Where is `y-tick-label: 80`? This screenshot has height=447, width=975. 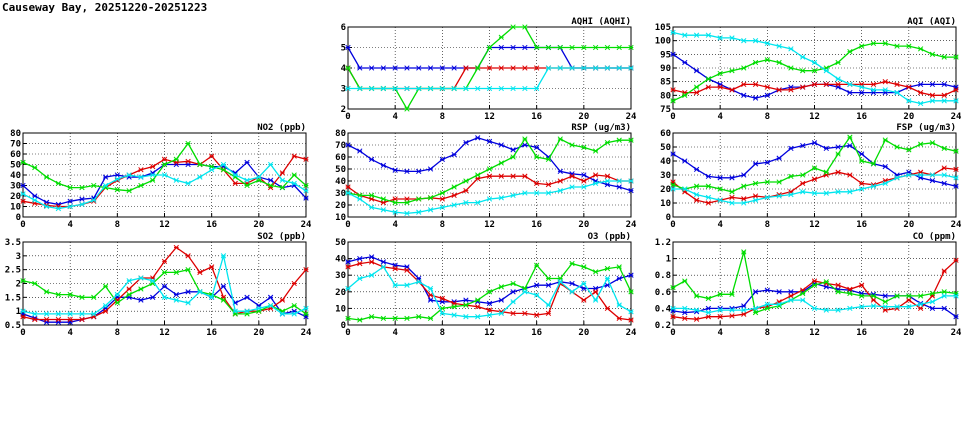
y-tick-label: 80 is located at coordinates (340, 134).